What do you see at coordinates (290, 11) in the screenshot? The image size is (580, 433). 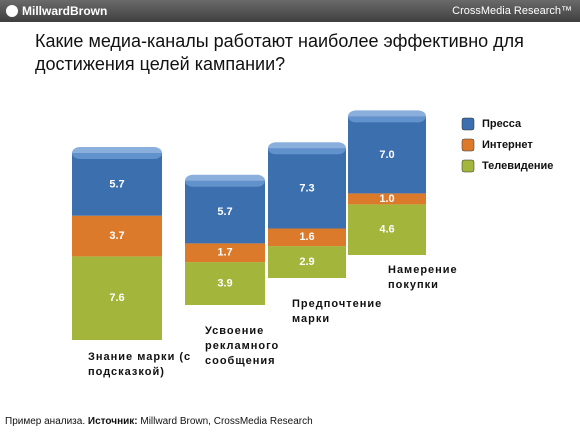 I see `header-bar: MillwardBrown CrossMedia Research™` at bounding box center [290, 11].